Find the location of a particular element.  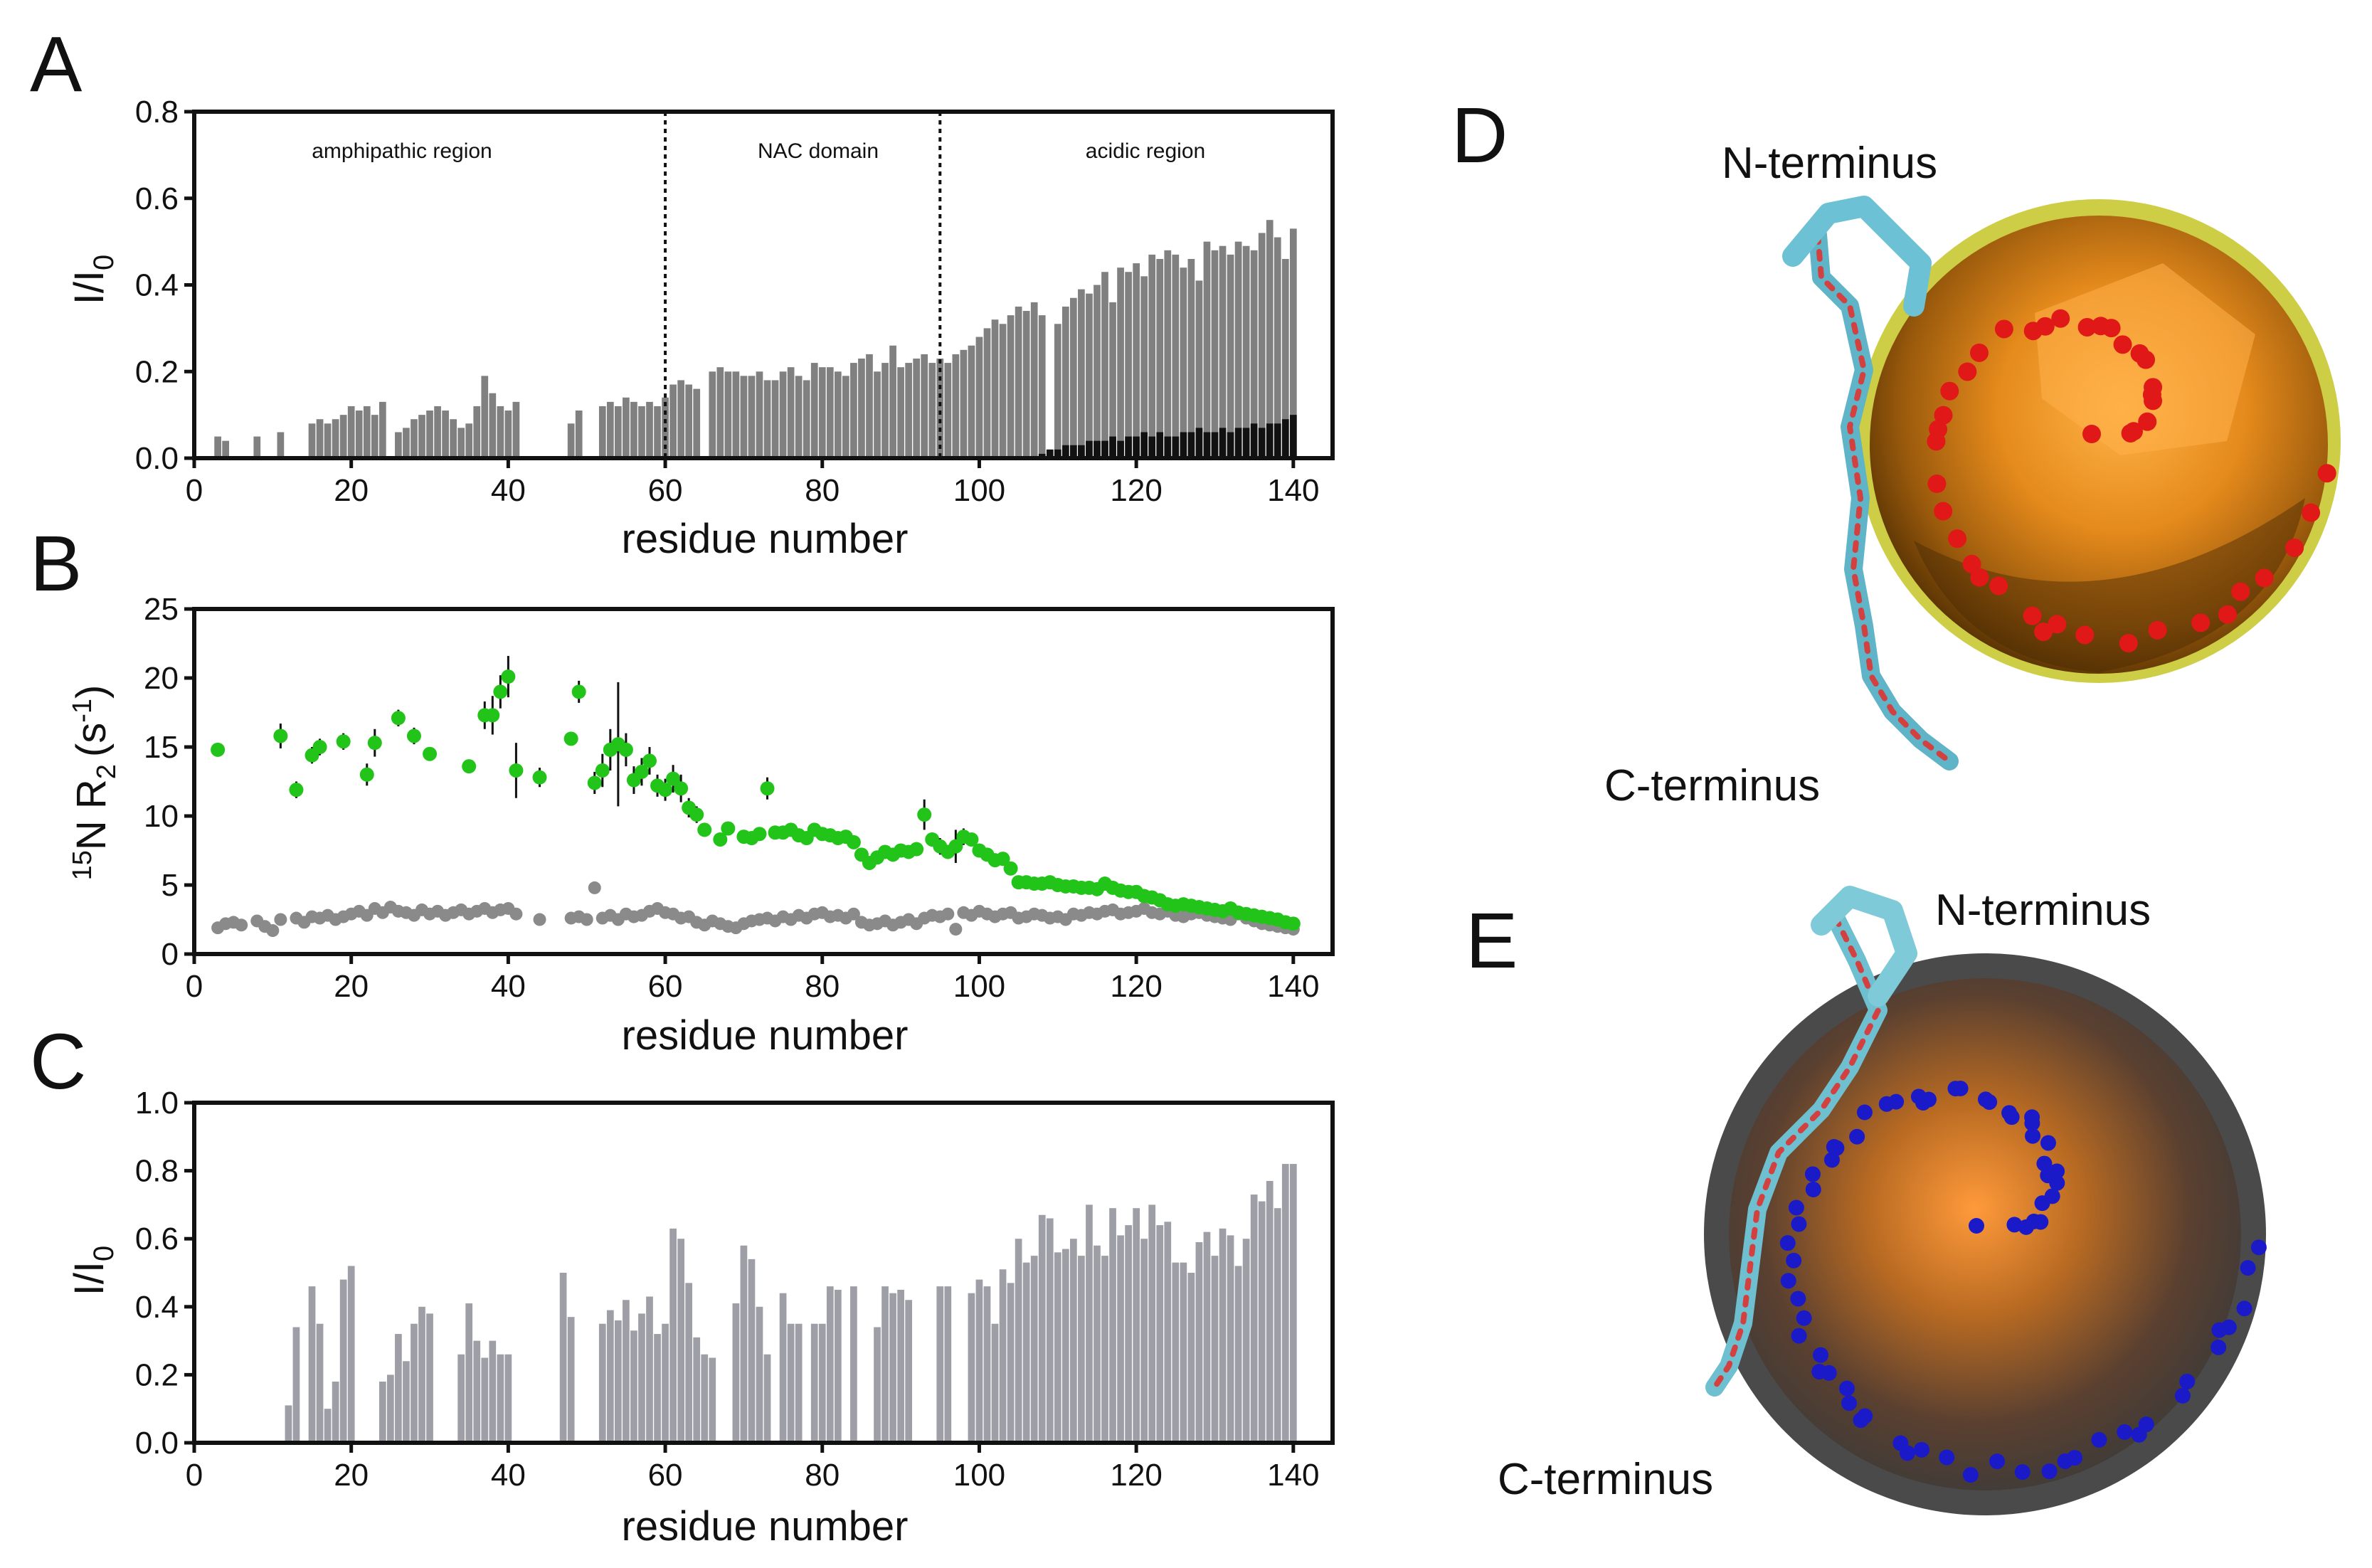

panel-letter-e: E is located at coordinates (1492, 941).